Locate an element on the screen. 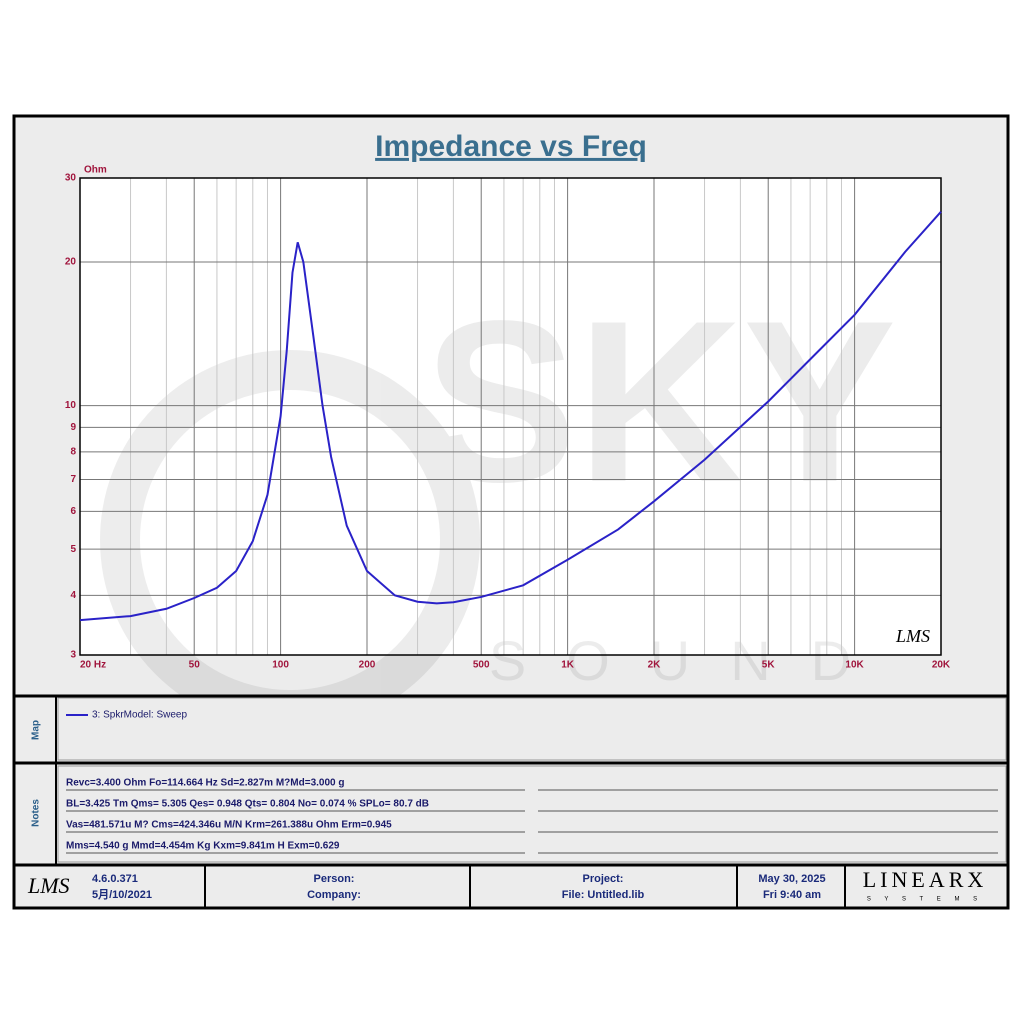 This screenshot has width=1024, height=1029. x-tick-label: 200 is located at coordinates (367, 665).